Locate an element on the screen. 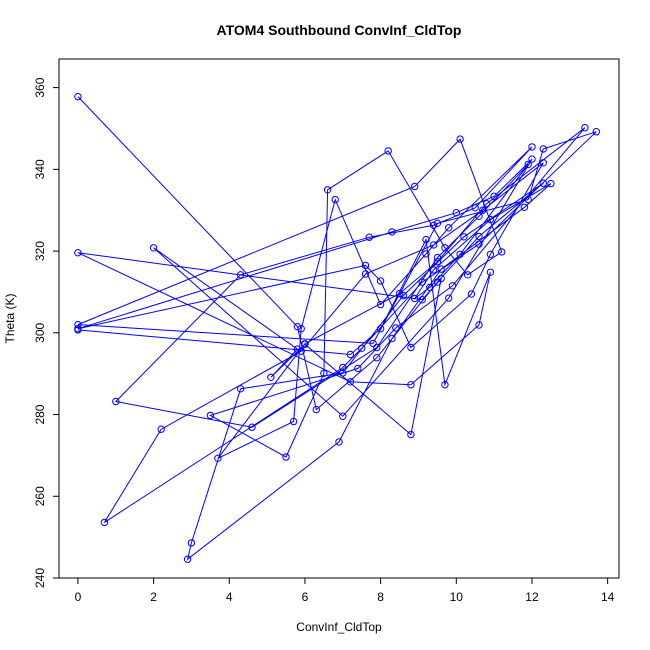  x-tick-label: 12 is located at coordinates (532, 597).